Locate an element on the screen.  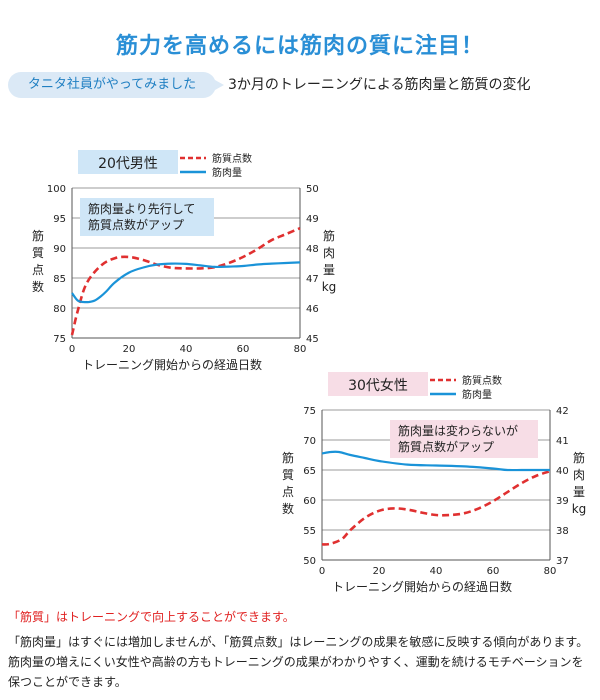
page-subtitle: 3か月のトレーニングによる筋肉量と筋質の変化 is located at coordinates (379, 85).